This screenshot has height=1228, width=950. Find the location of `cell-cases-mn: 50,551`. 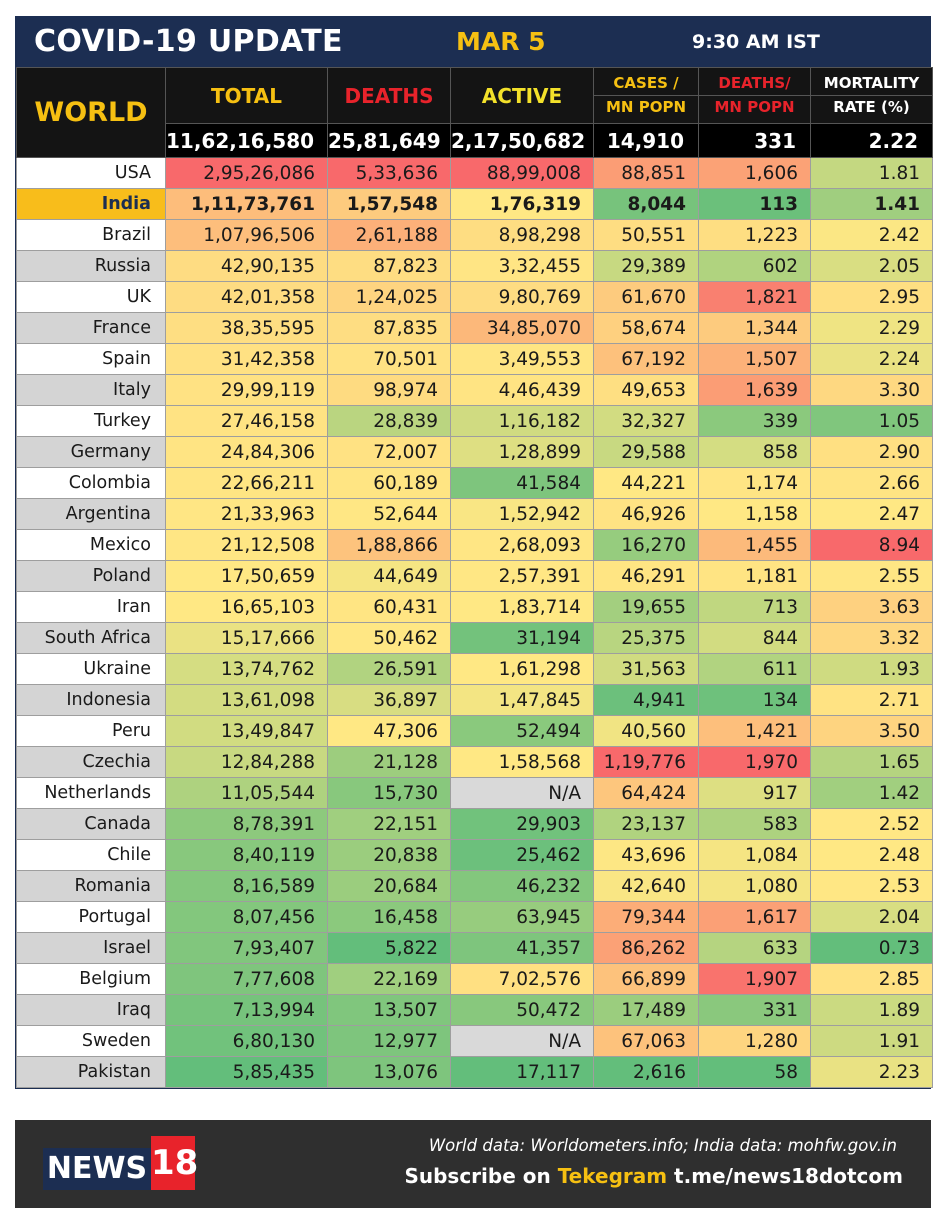

cell-cases-mn: 50,551 is located at coordinates (646, 235).